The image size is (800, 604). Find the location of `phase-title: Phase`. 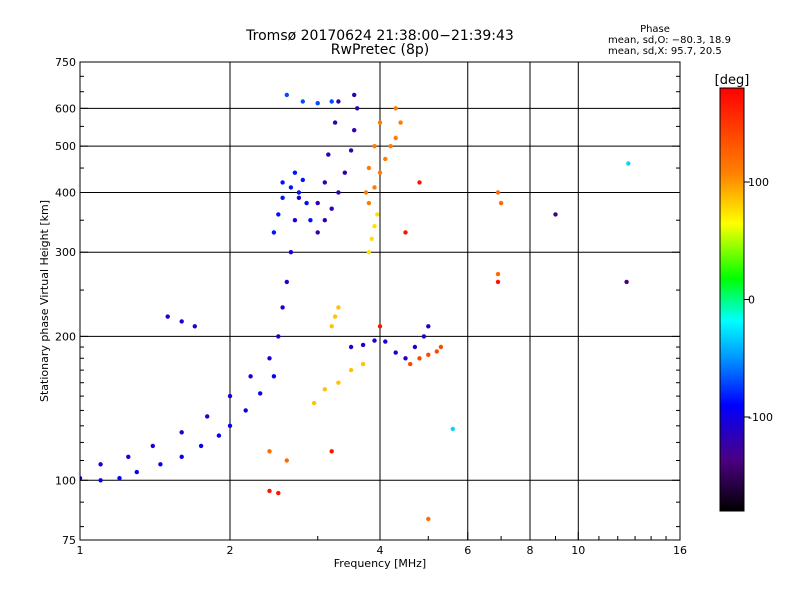

phase-title: Phase is located at coordinates (655, 29).